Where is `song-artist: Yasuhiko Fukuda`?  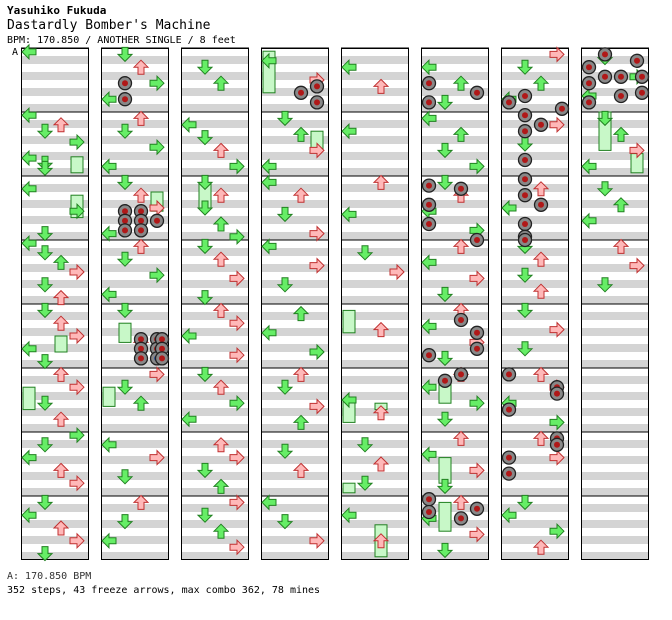
song-artist: Yasuhiko Fukuda is located at coordinates (57, 10).